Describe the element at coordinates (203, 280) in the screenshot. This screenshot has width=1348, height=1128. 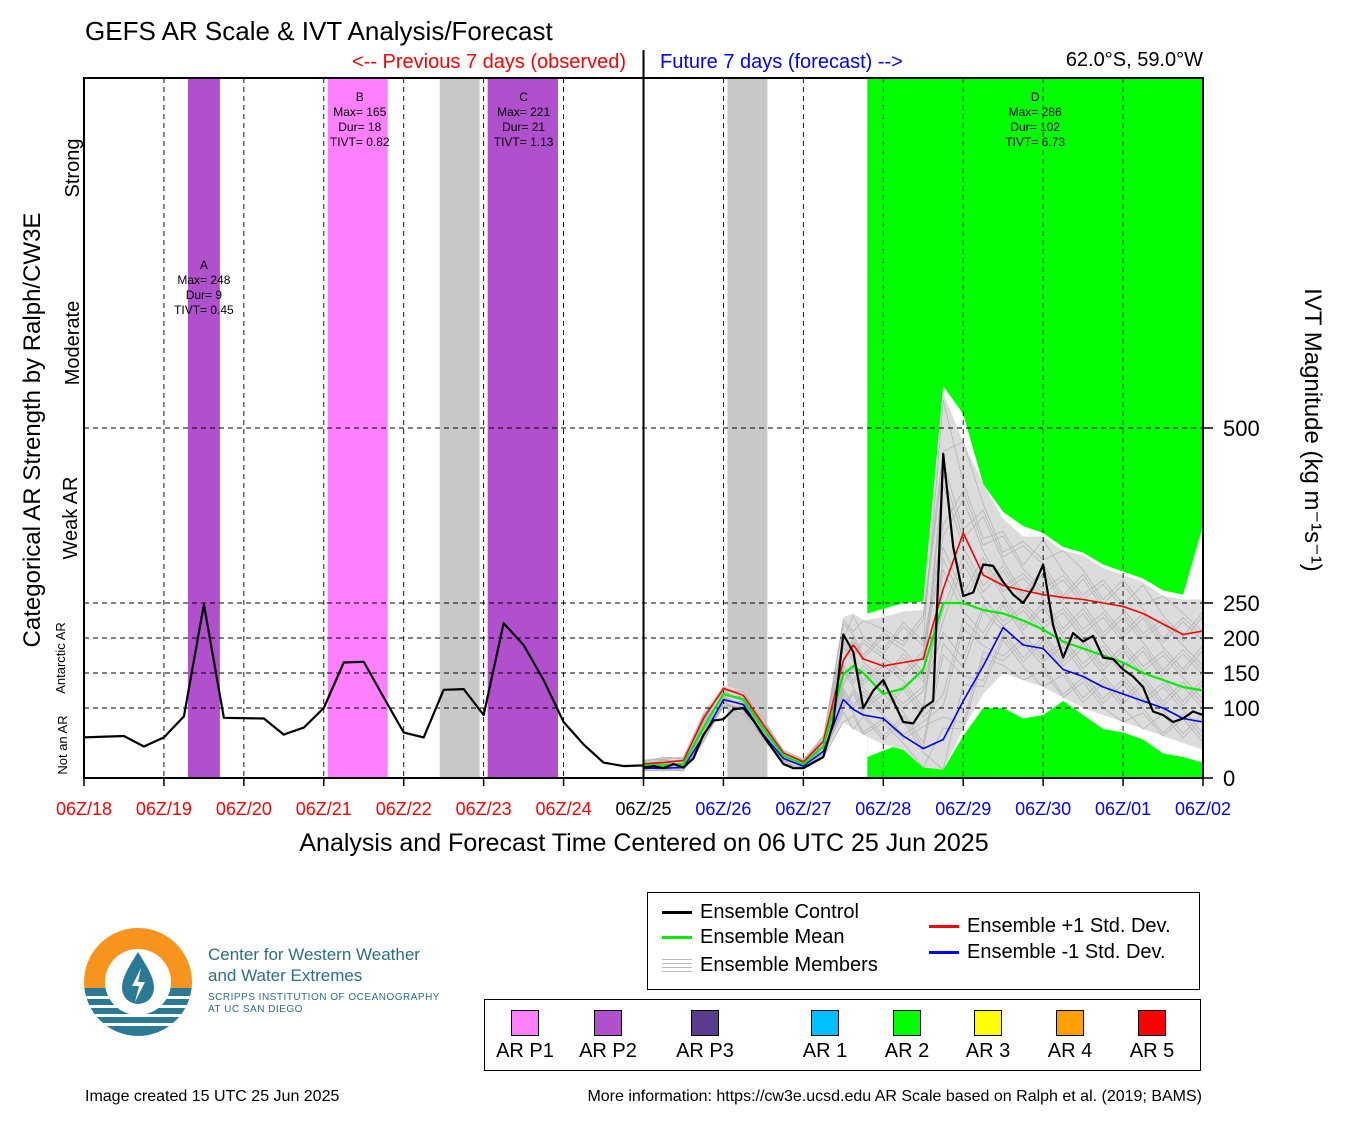
I see `event-annotation-text: Max= 248` at that location.